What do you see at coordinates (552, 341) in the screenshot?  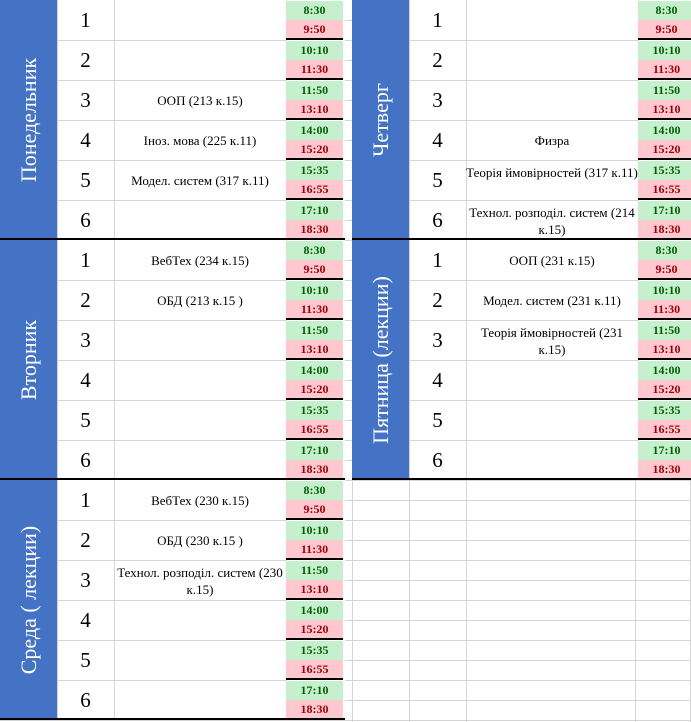 I see `lesson-subject: Теорія ймовірностей (231 к.15)` at bounding box center [552, 341].